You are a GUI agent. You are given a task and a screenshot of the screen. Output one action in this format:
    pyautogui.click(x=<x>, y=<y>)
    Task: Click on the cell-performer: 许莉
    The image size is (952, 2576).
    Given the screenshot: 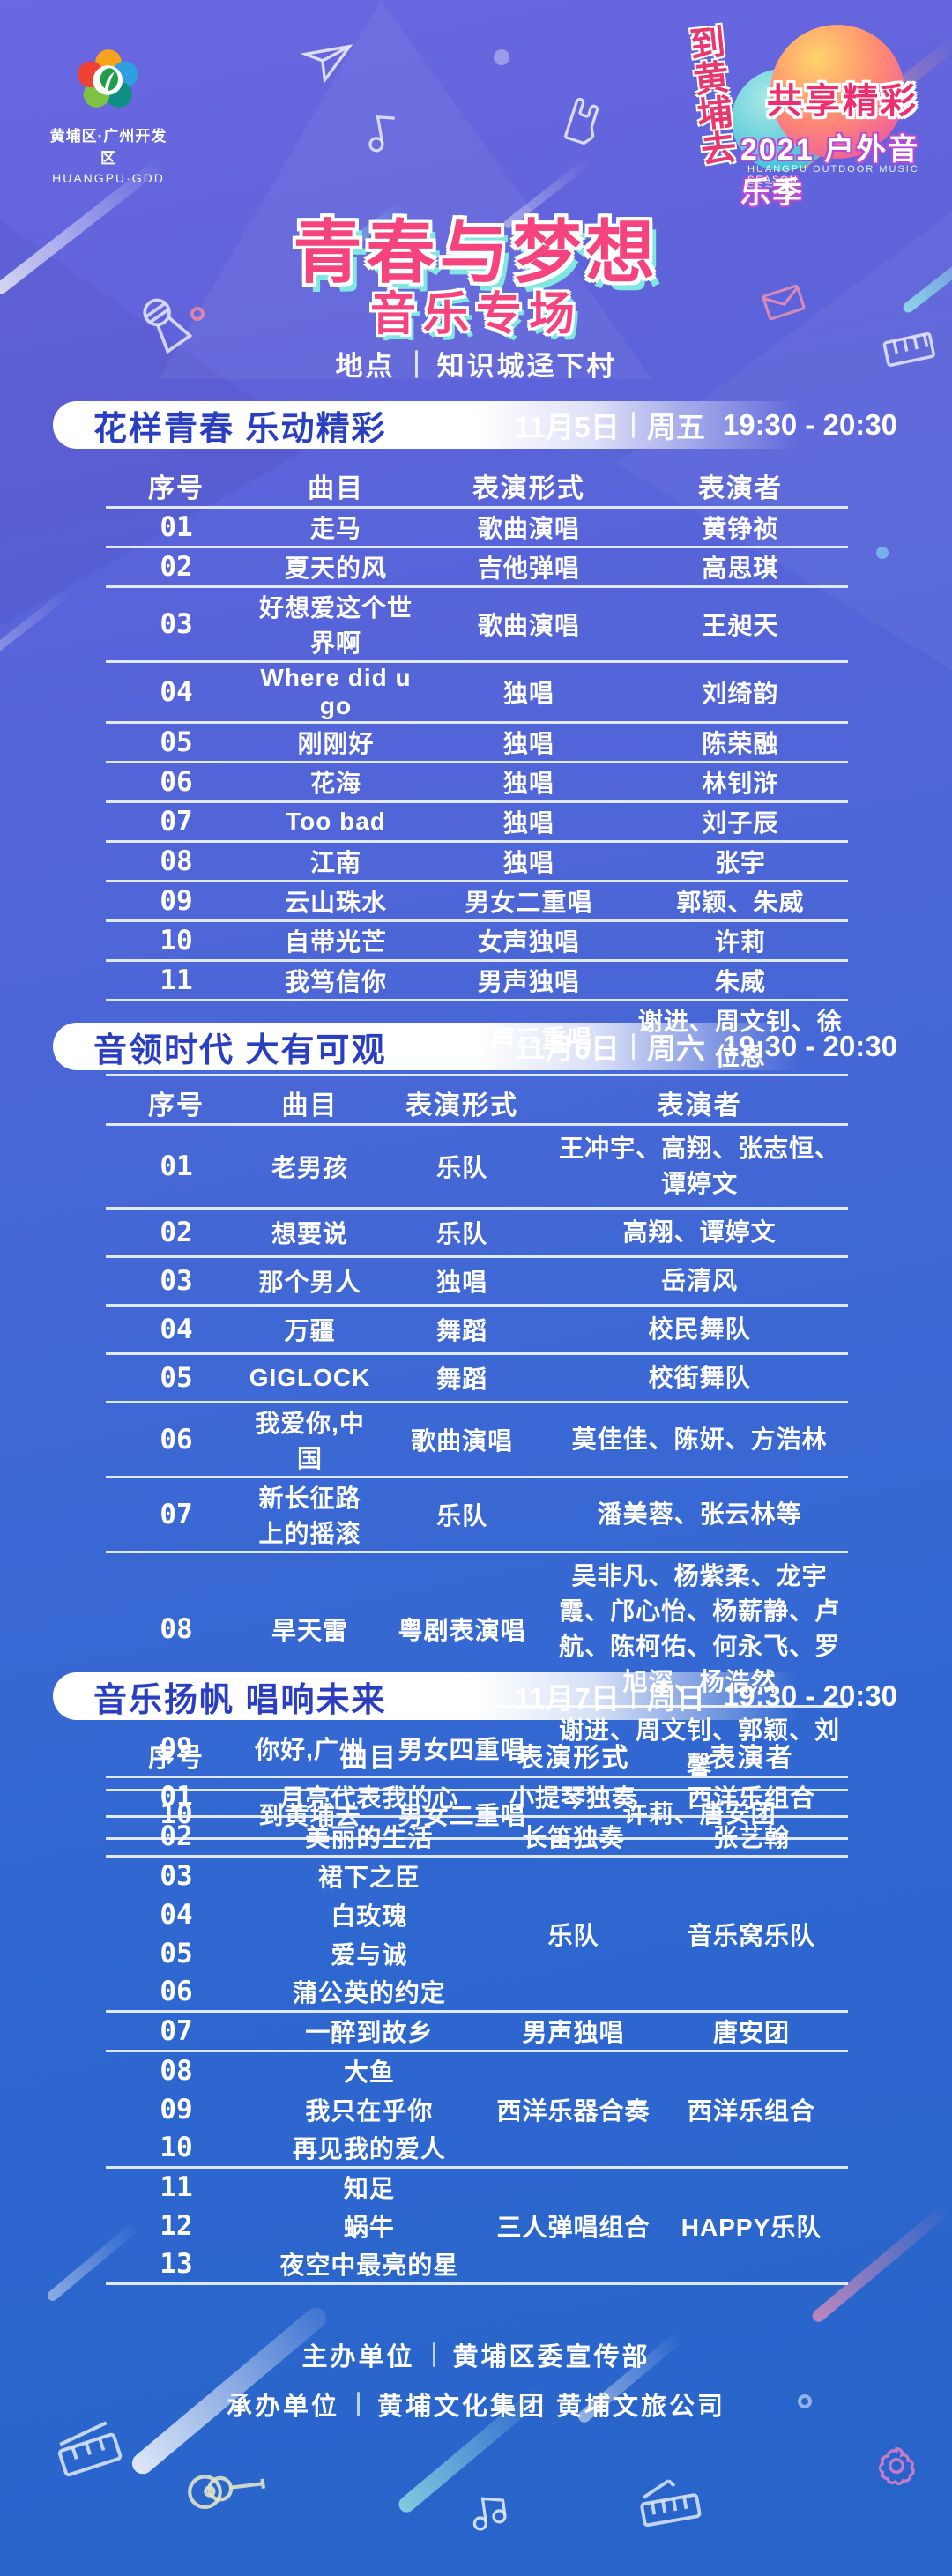 What is the action you would take?
    pyautogui.click(x=740, y=940)
    